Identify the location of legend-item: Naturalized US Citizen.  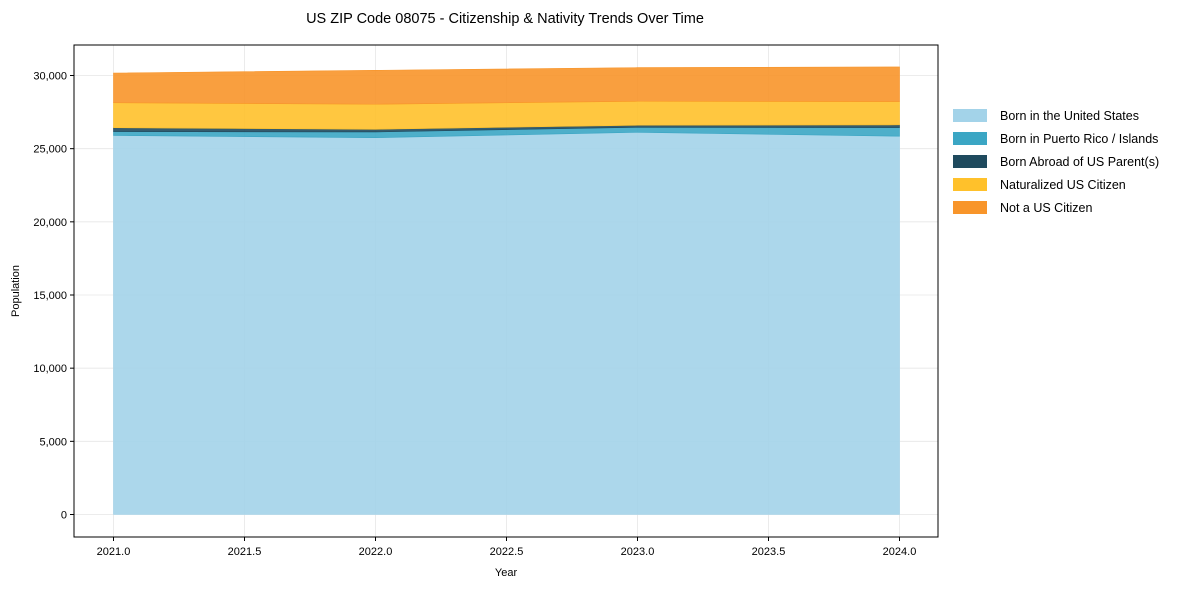
(1039, 185).